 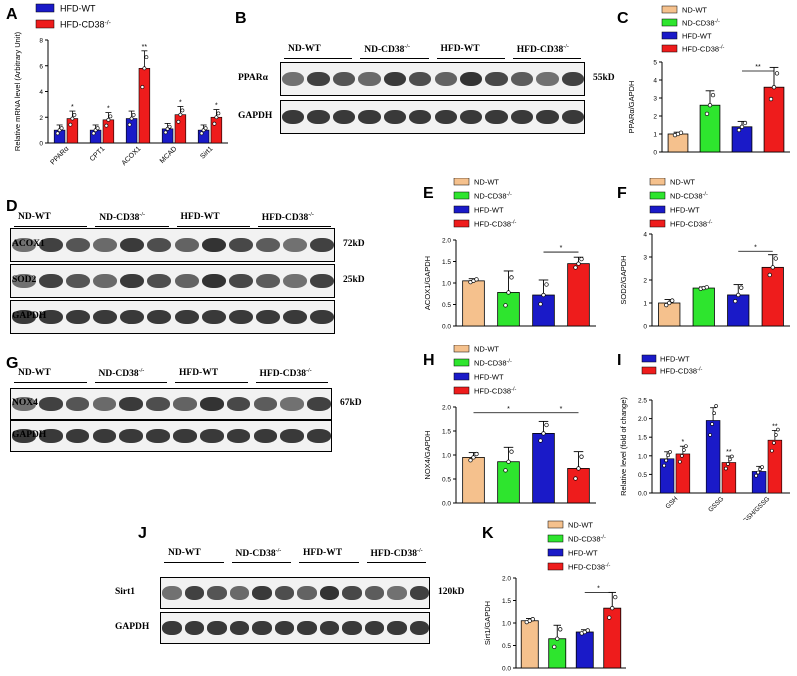 What do you see at coordinates (323, 553) in the screenshot?
I see `lane-label: HFD-WT` at bounding box center [323, 553].